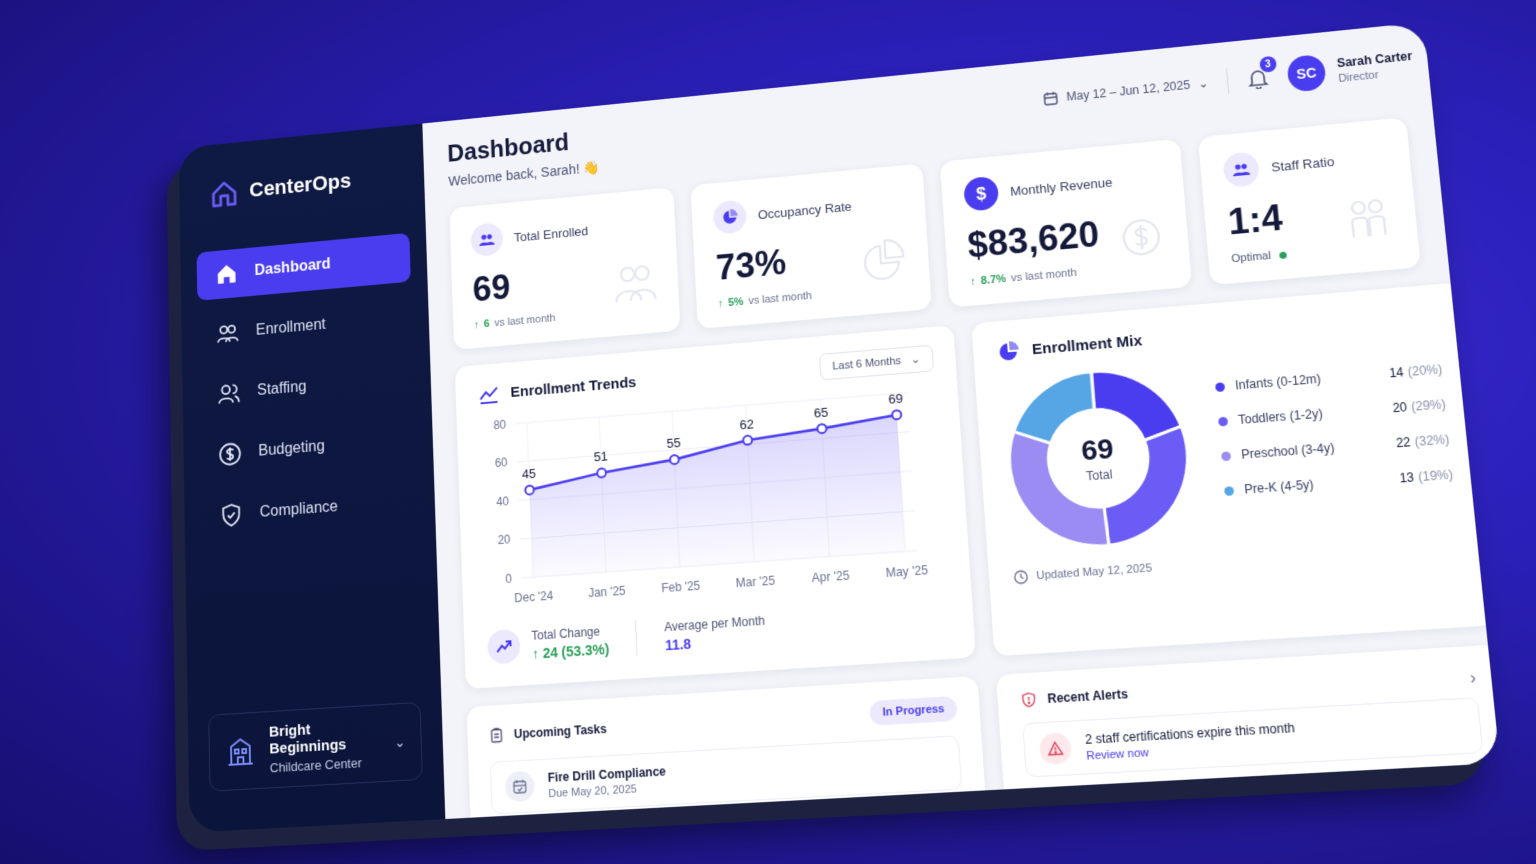  What do you see at coordinates (228, 333) in the screenshot?
I see `users-icon` at bounding box center [228, 333].